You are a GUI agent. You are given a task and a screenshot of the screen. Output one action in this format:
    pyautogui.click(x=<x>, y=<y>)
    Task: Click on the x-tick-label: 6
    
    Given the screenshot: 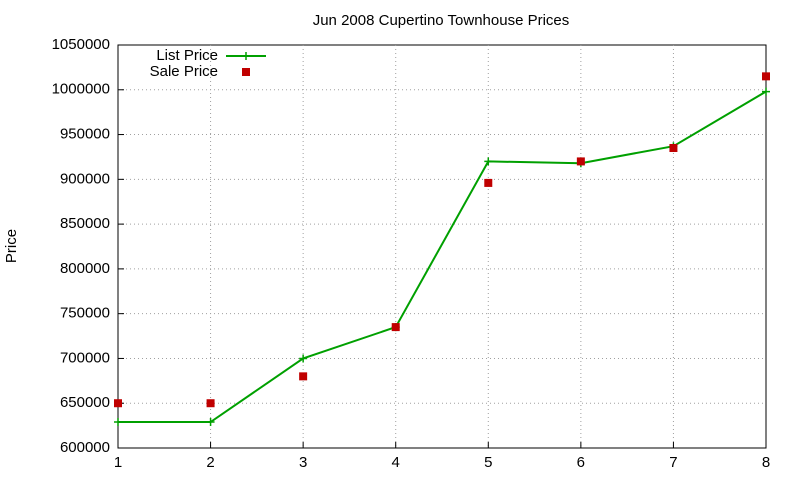 What is the action you would take?
    pyautogui.click(x=581, y=462)
    